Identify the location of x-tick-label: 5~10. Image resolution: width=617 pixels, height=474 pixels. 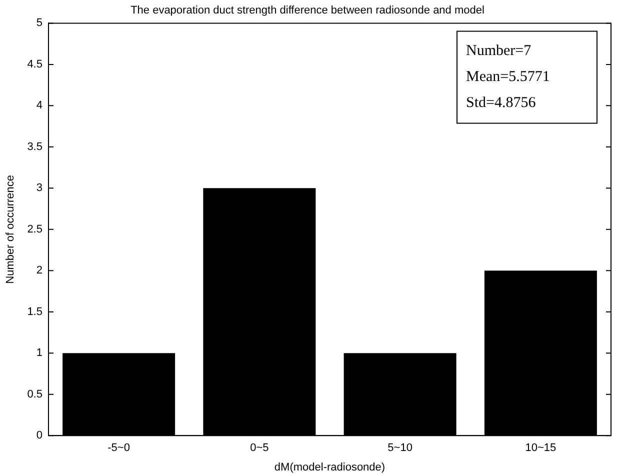
(400, 448).